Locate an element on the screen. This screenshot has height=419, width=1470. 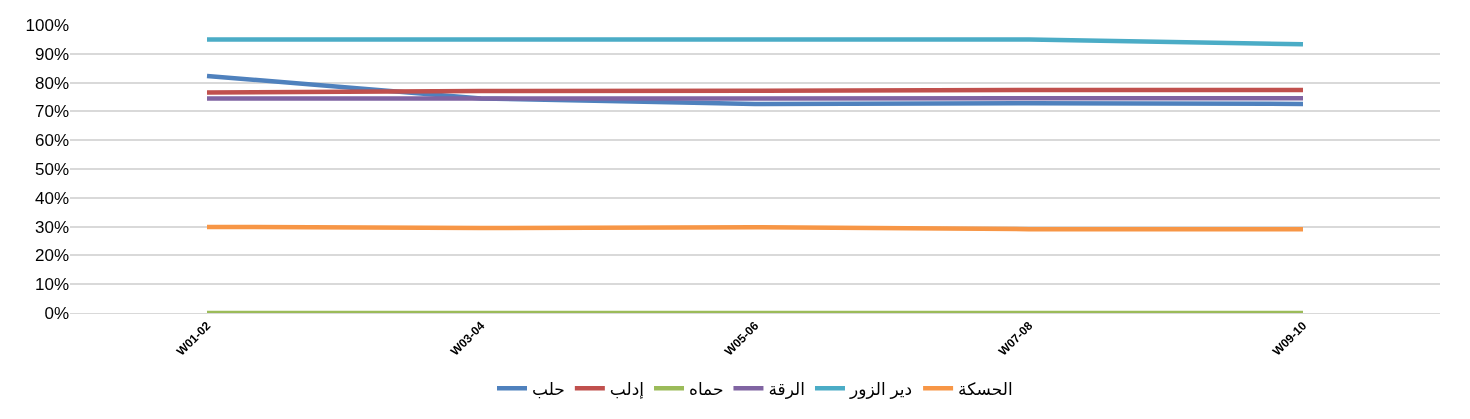
legend-label: الحسكة is located at coordinates (985, 389).